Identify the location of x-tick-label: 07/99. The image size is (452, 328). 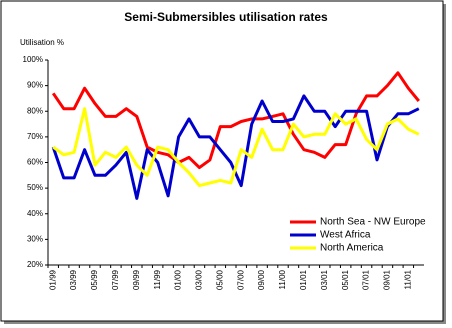
(115, 279).